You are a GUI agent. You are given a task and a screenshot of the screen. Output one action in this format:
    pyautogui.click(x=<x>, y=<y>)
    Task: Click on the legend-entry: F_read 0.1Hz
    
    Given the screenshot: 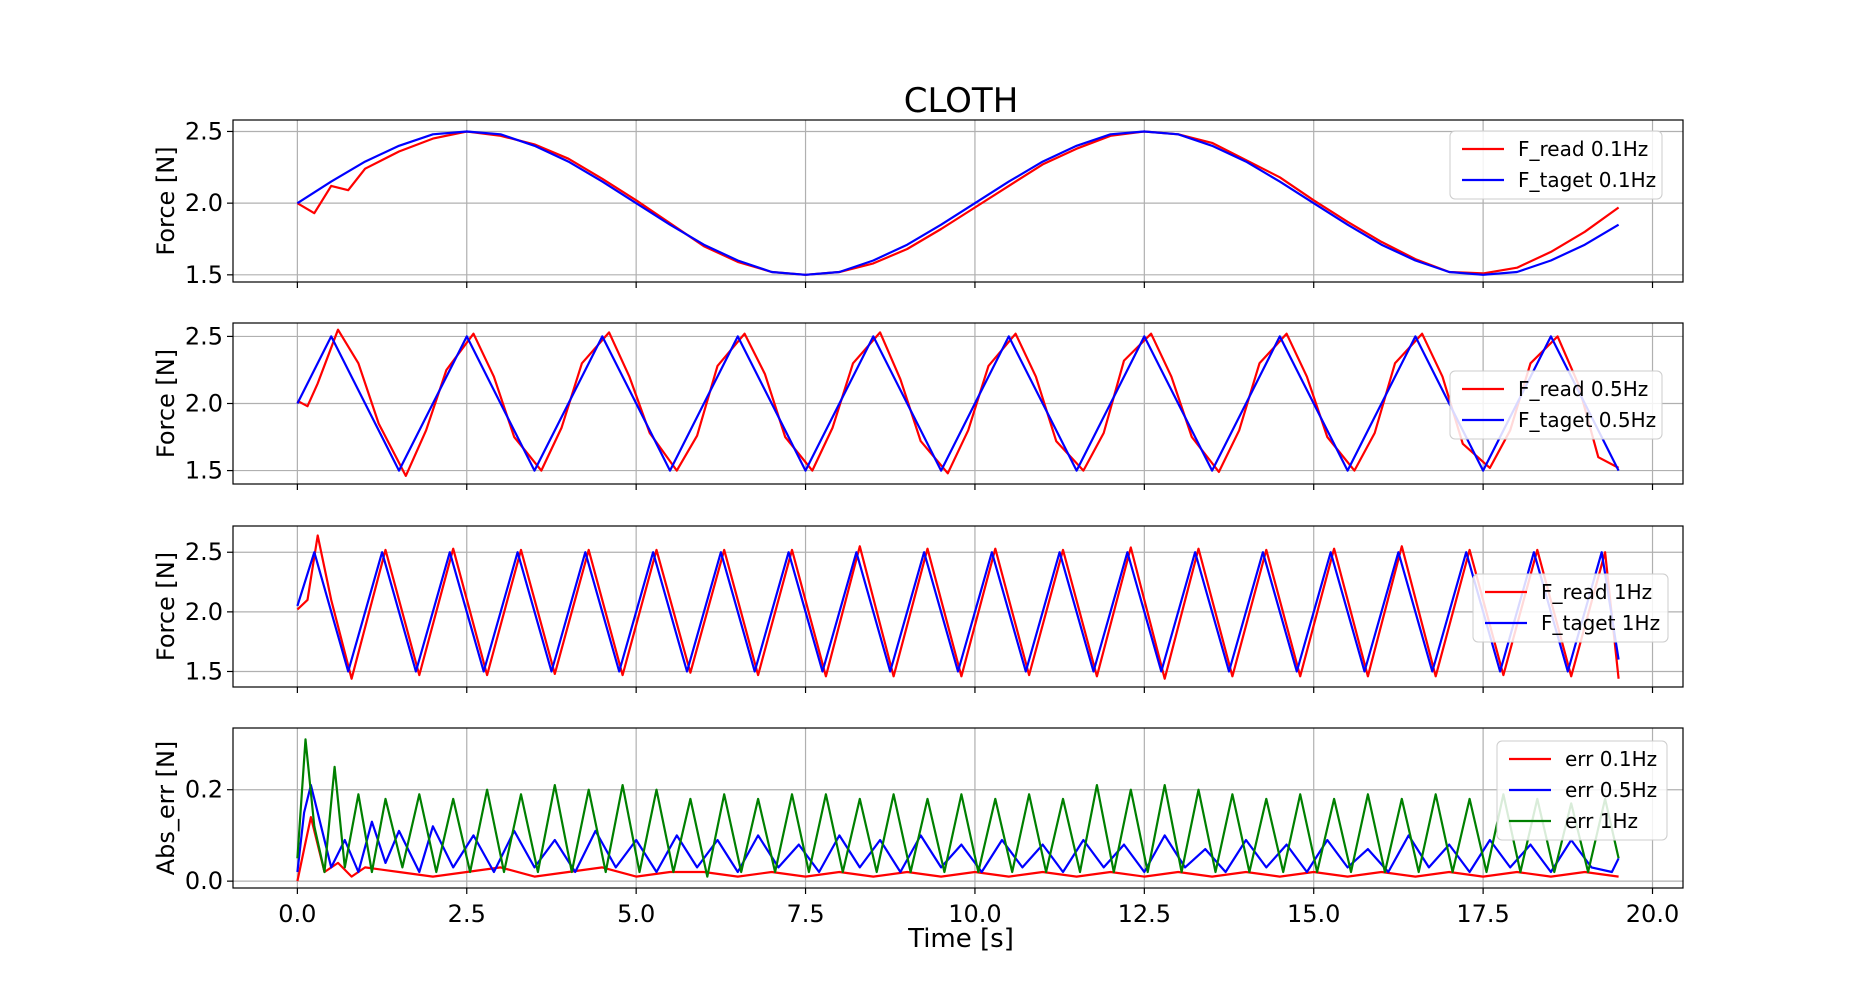 What is the action you would take?
    pyautogui.click(x=1583, y=149)
    